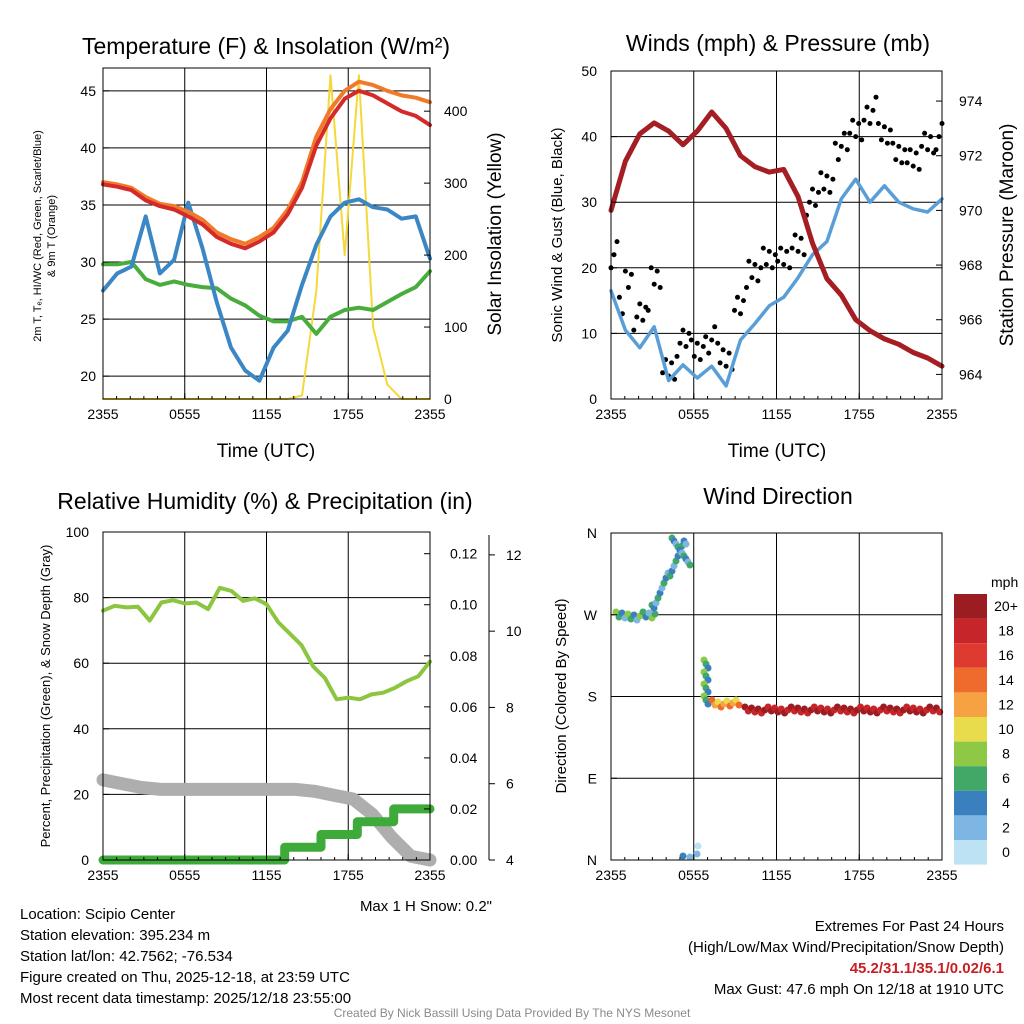  I want to click on y2-tick-label: 0.06, so click(463, 707).